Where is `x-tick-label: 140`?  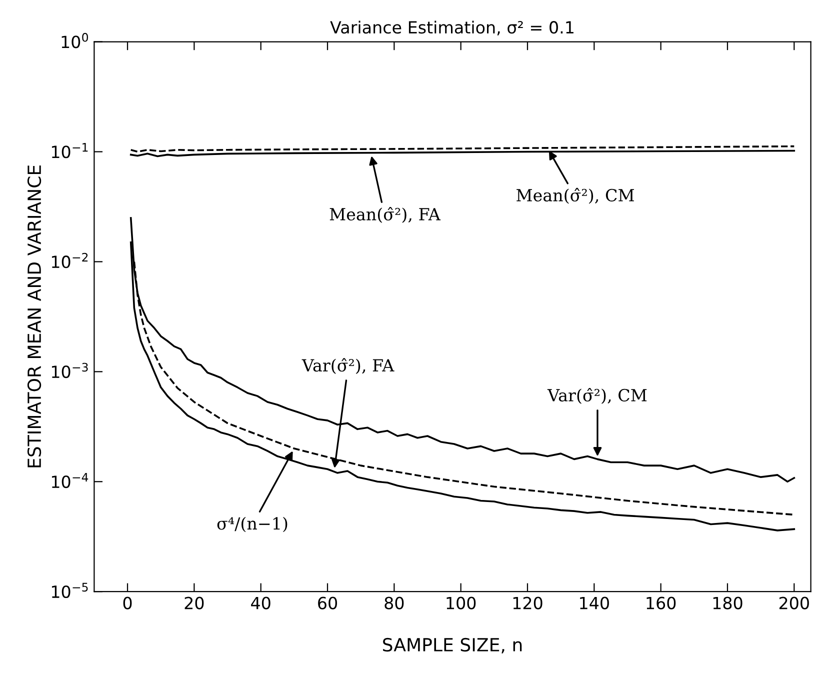
x-tick-label: 140 is located at coordinates (594, 603).